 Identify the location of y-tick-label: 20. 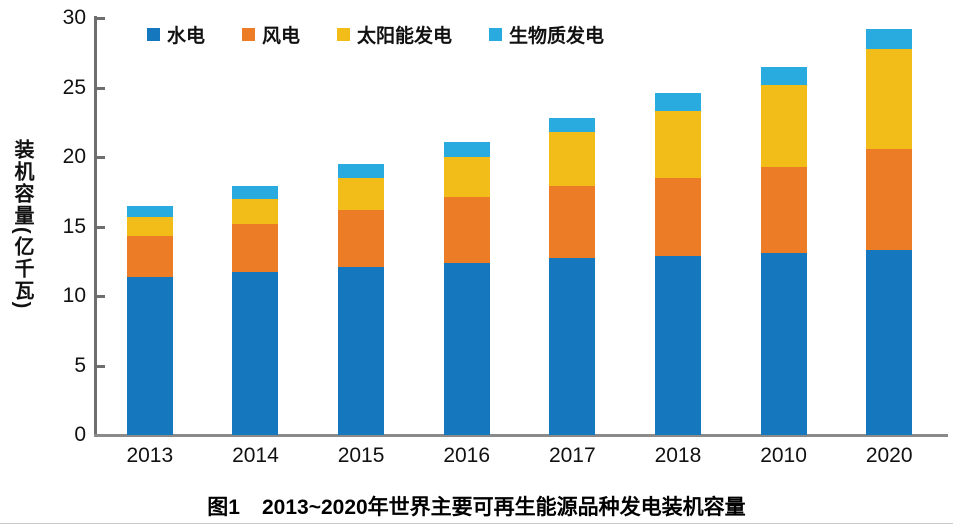
(74, 156).